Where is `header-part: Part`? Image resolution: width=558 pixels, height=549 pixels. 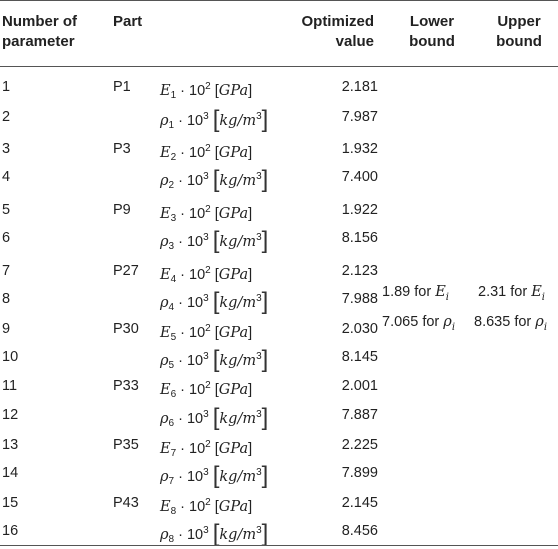
header-part: Part is located at coordinates (128, 21).